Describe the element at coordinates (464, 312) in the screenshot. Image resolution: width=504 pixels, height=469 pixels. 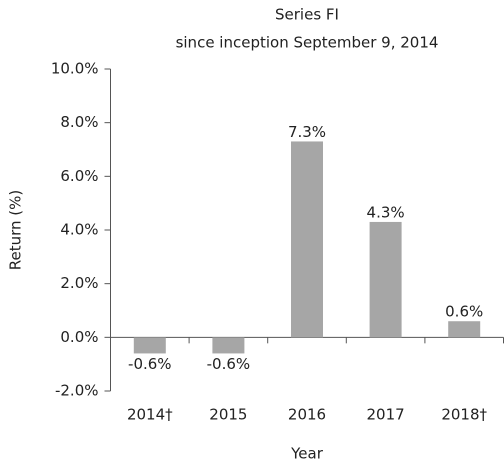
I see `value-label: 0.6%` at that location.